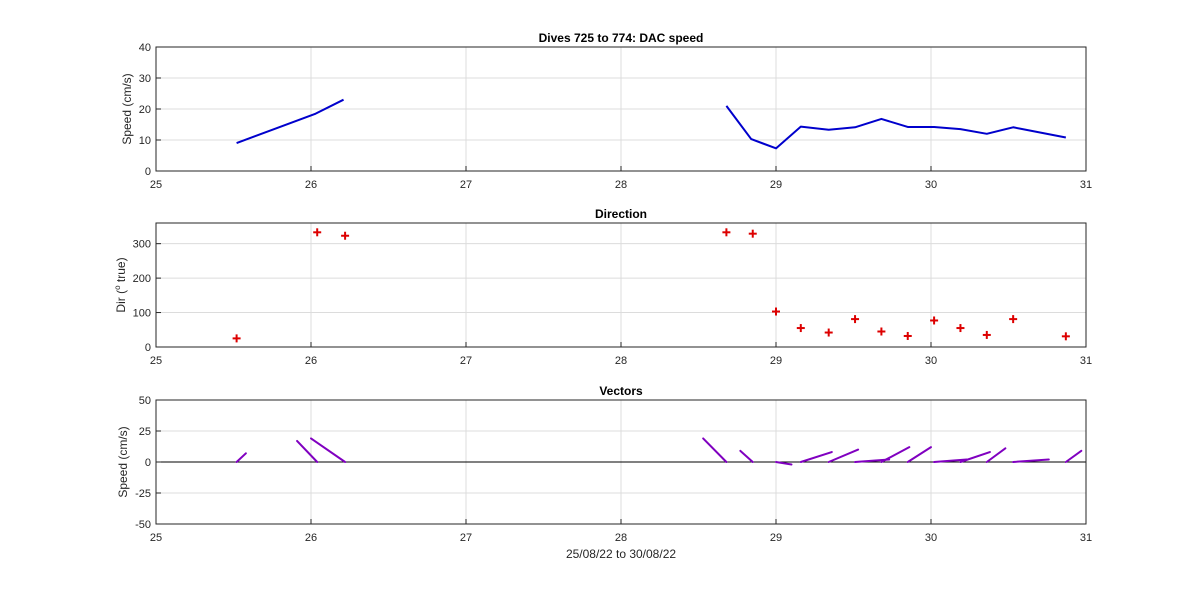  Describe the element at coordinates (1086, 185) in the screenshot. I see `speed-xtick-label: 31` at that location.